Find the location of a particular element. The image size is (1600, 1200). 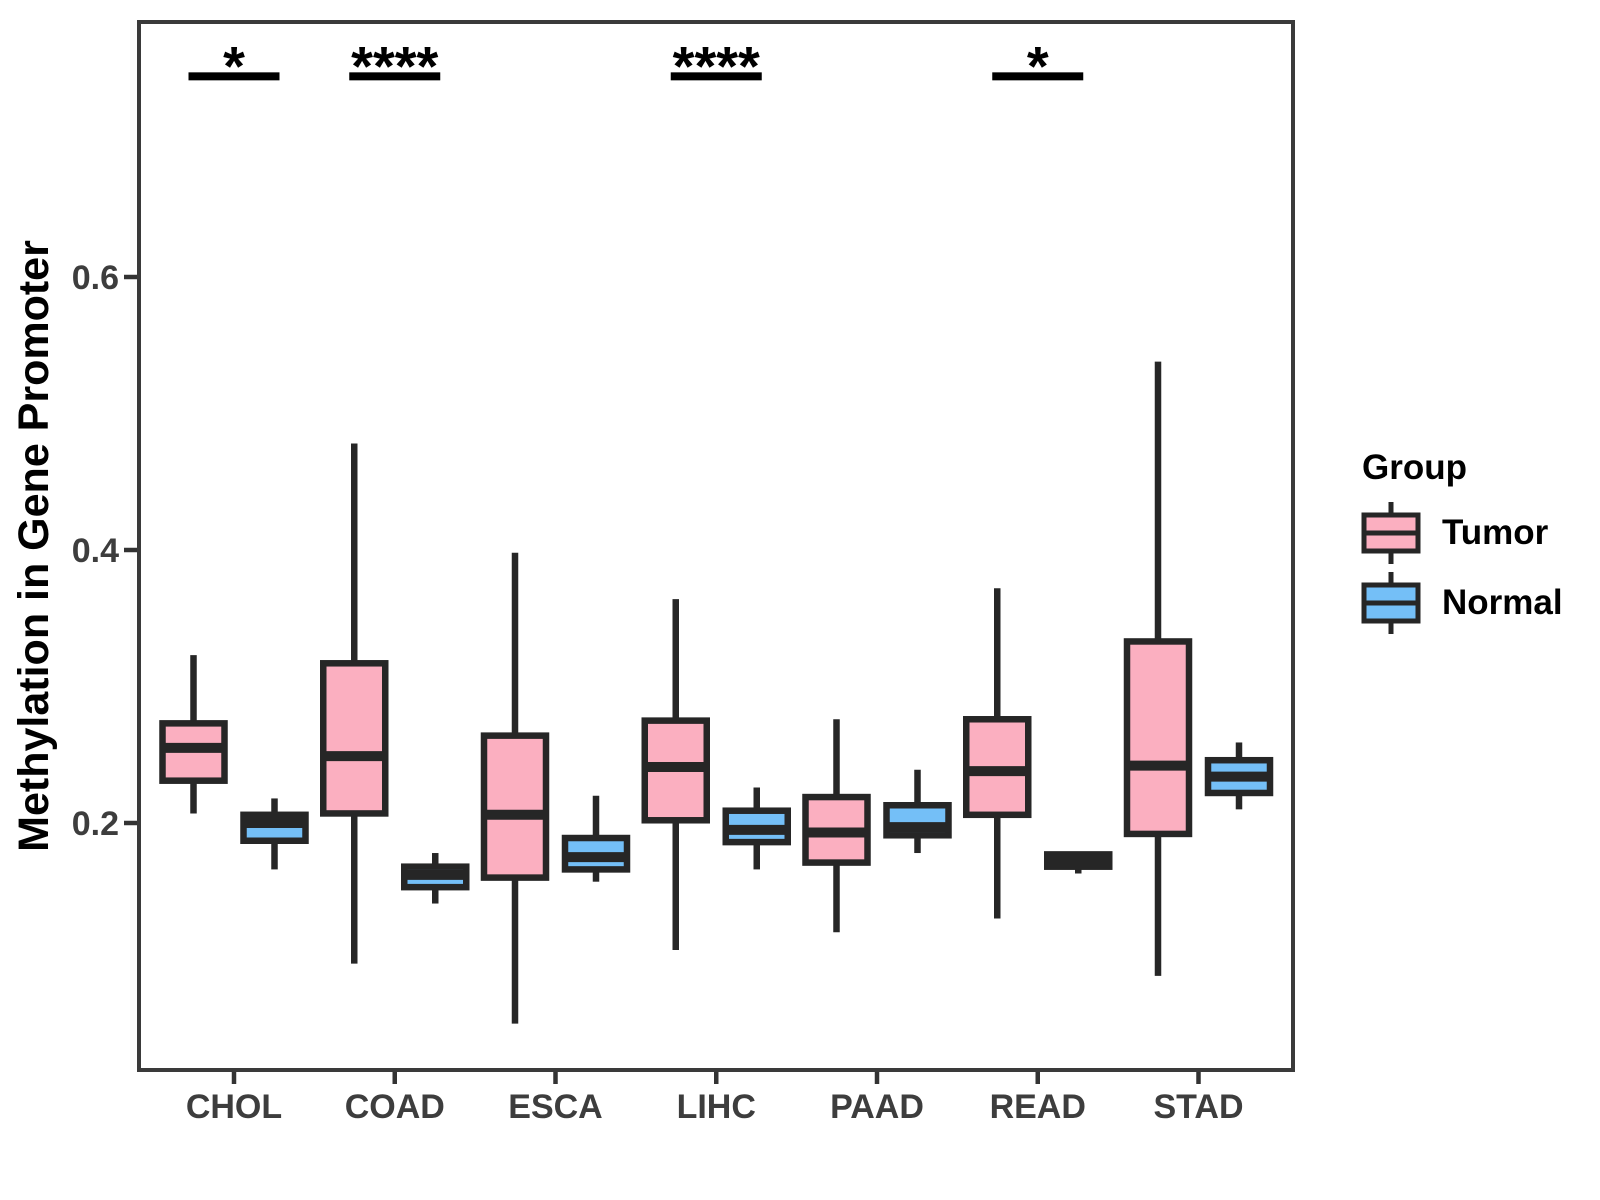

x-axis: CHOL COAD ESCA LIHC PAAD READ STAD is located at coordinates (715, 1098).